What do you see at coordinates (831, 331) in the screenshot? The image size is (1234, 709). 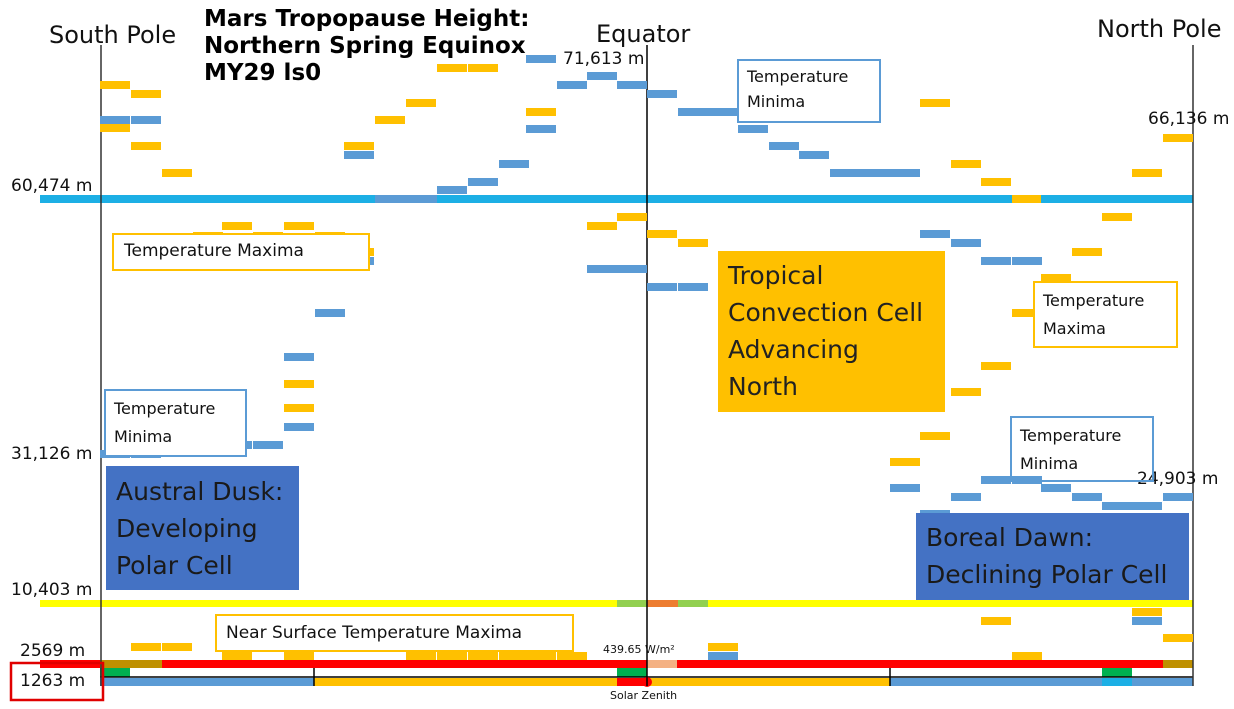 I see `tropical-convection-box: Tropical Convection Cell Advancing North` at bounding box center [831, 331].